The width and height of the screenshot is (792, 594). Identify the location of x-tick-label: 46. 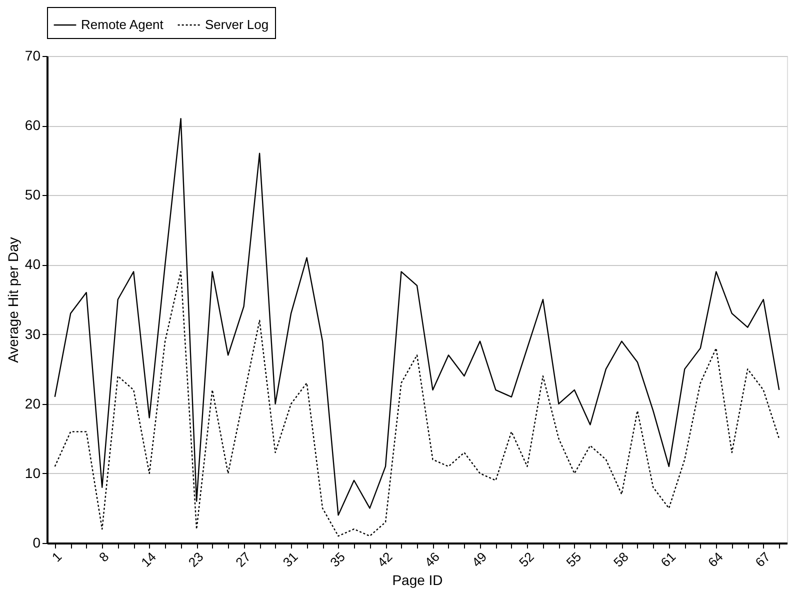
(432, 559).